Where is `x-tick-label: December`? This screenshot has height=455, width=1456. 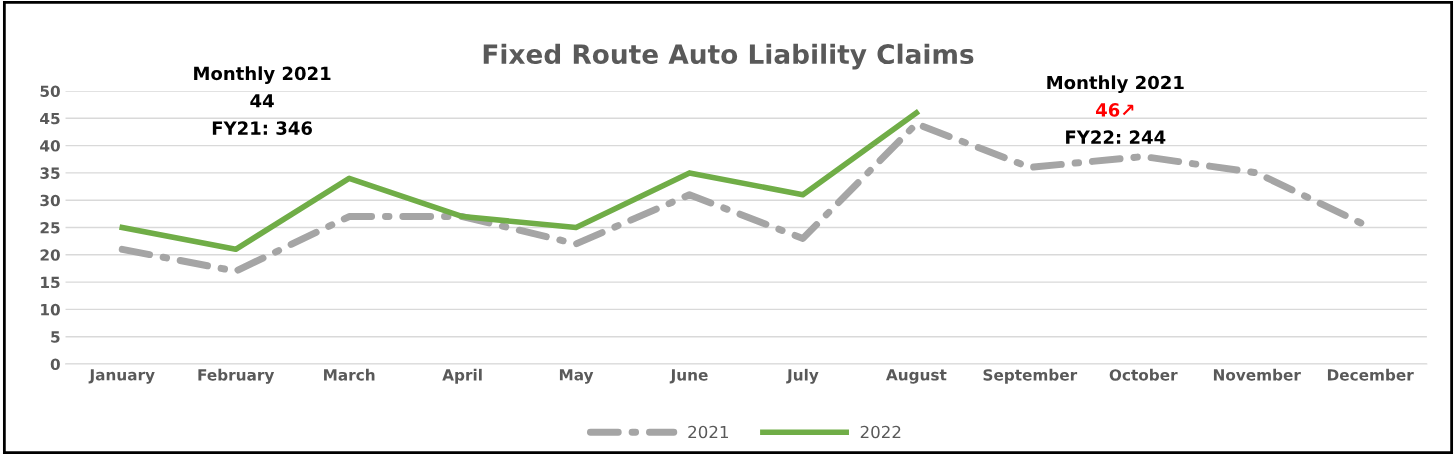
x-tick-label: December is located at coordinates (1370, 374).